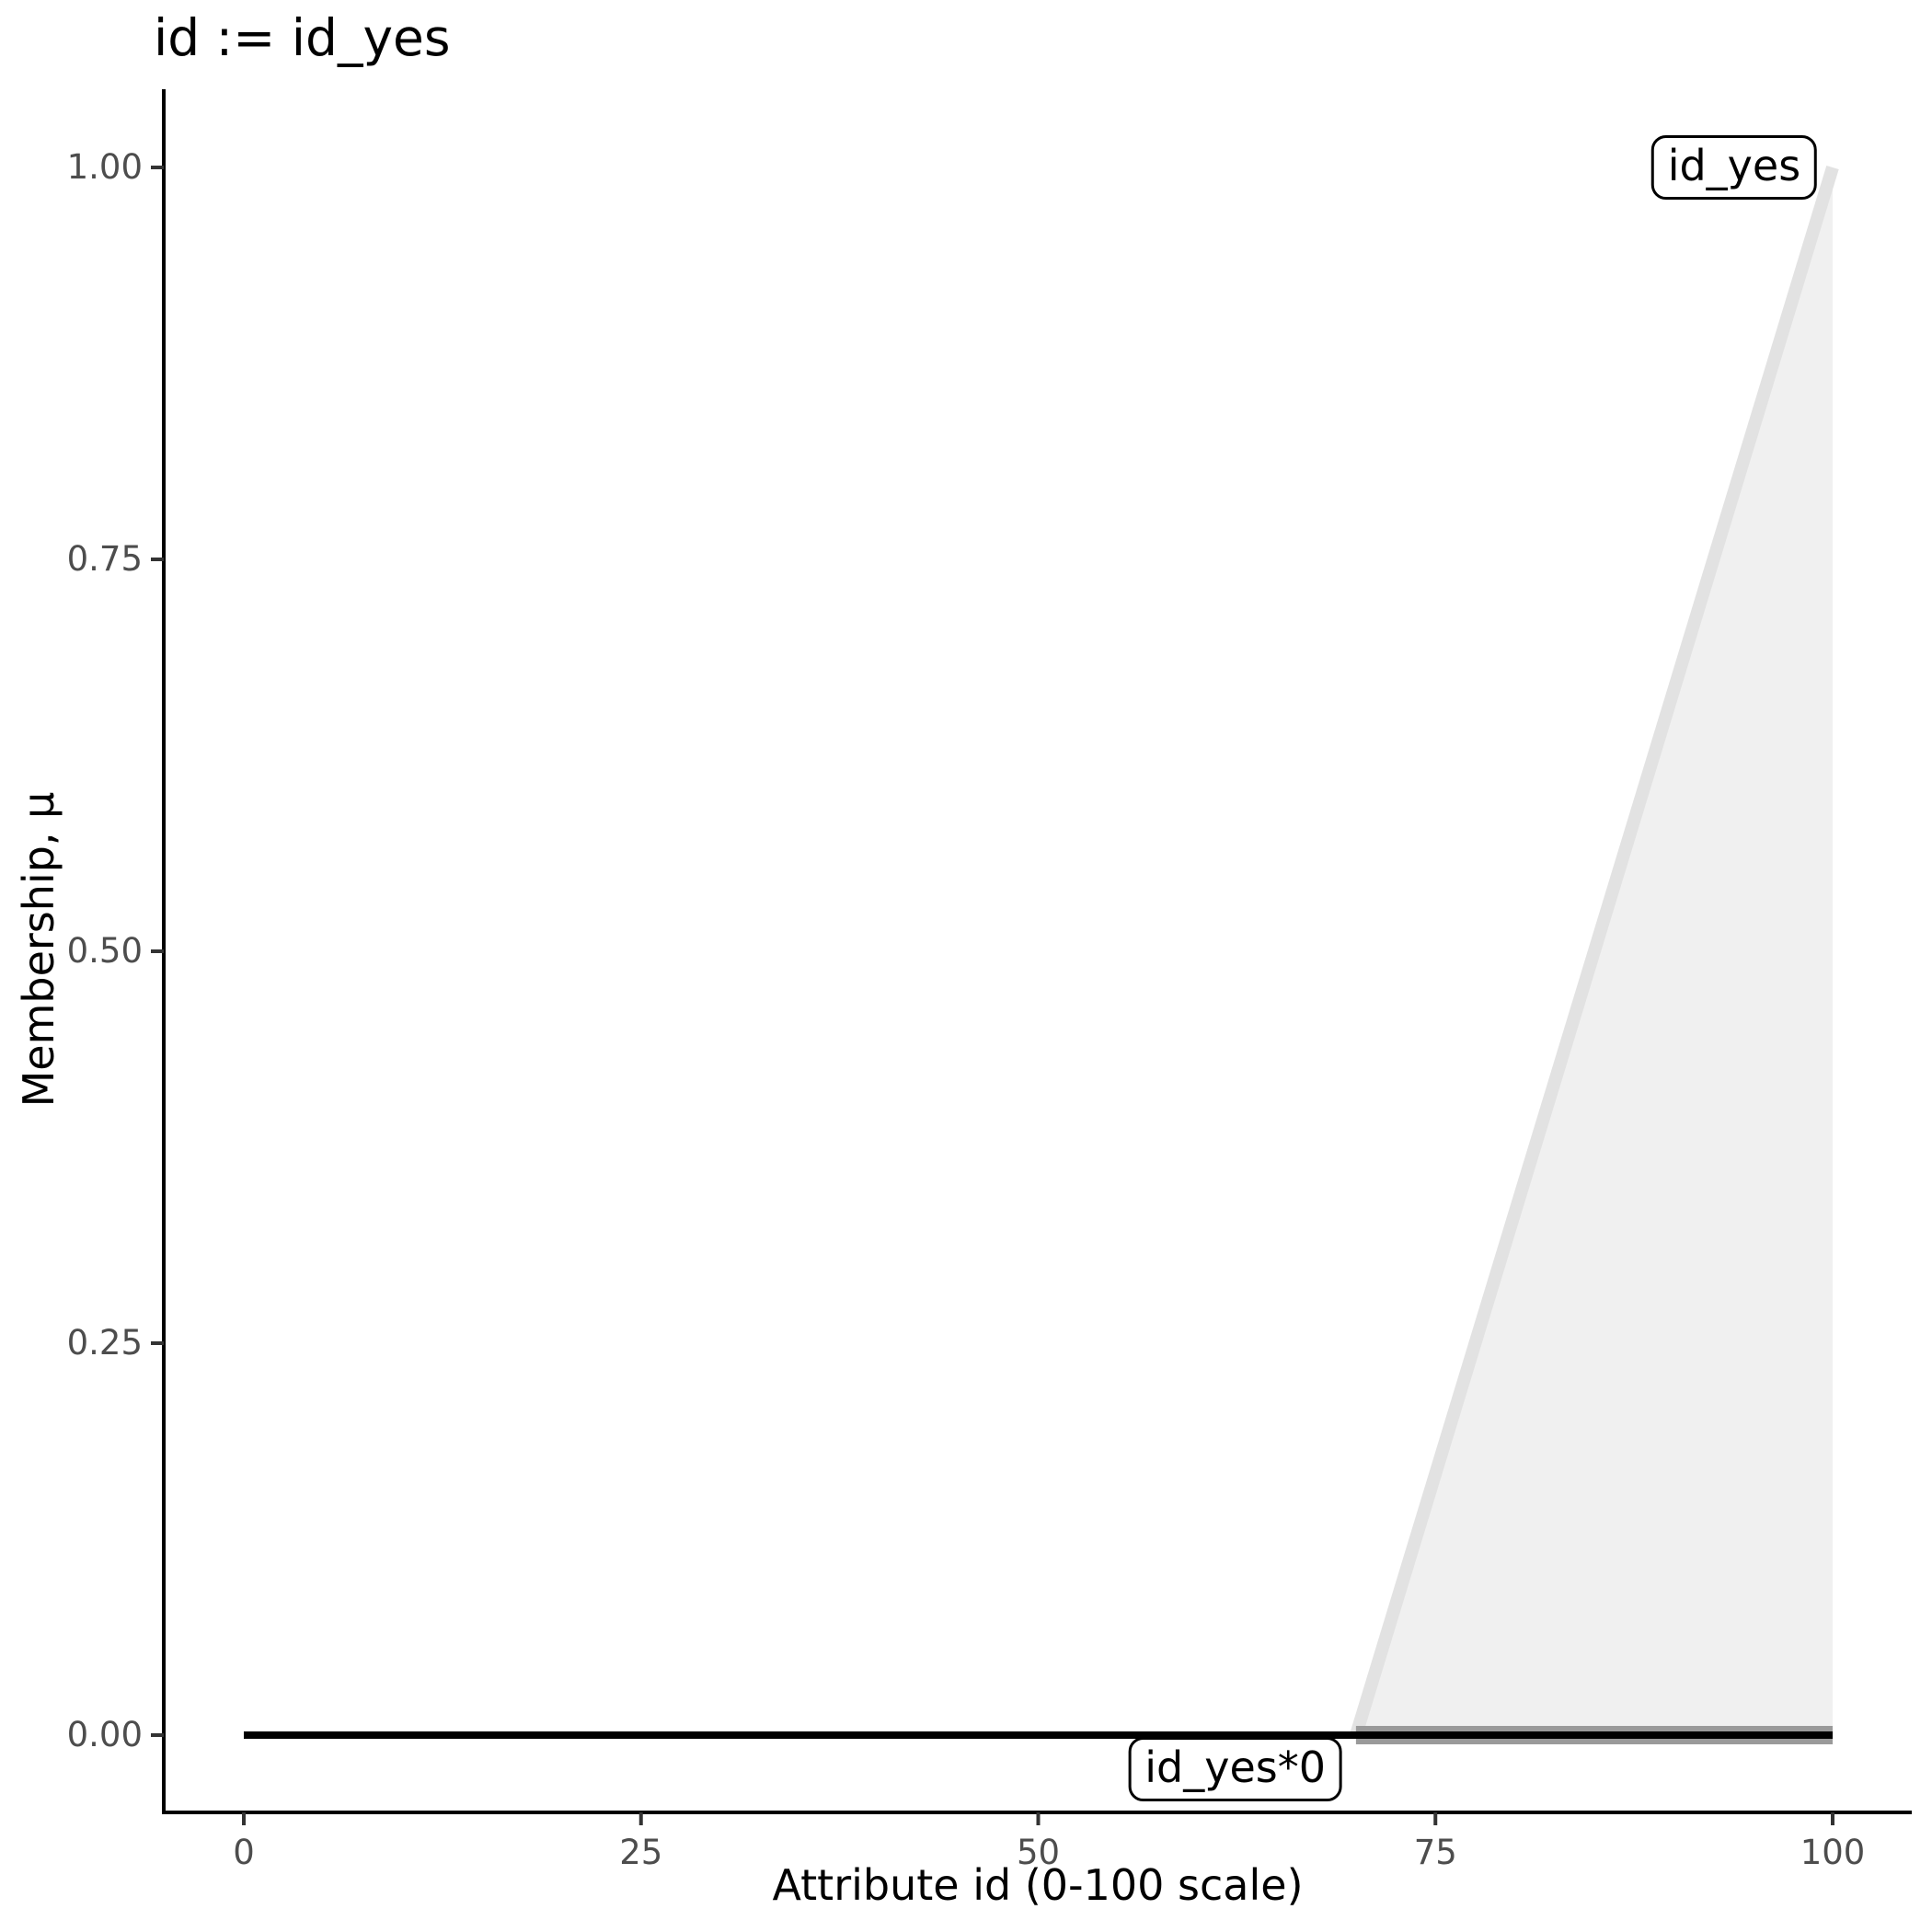 The image size is (1932, 1932). Describe the element at coordinates (104, 951) in the screenshot. I see `y-tick-label-0.50: 0.50` at that location.